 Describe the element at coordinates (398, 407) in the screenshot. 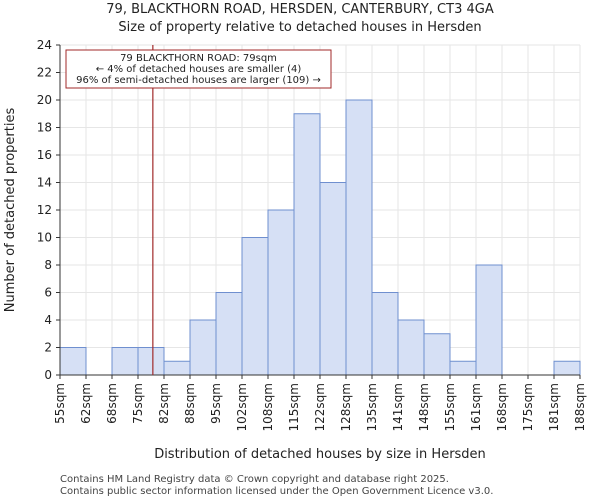

I see `x-tick-label: 141sqm` at that location.